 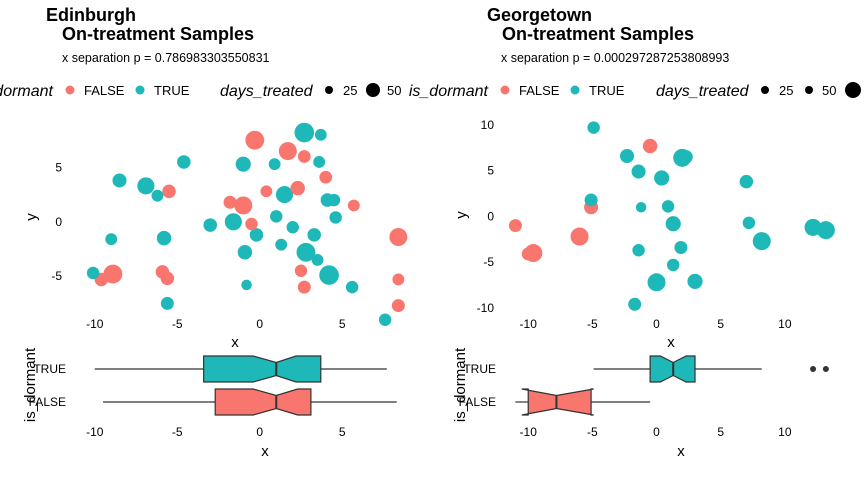 I want to click on legend: is_dormant FALSE TRUE days_treated 25 50, so click(x=200, y=91).